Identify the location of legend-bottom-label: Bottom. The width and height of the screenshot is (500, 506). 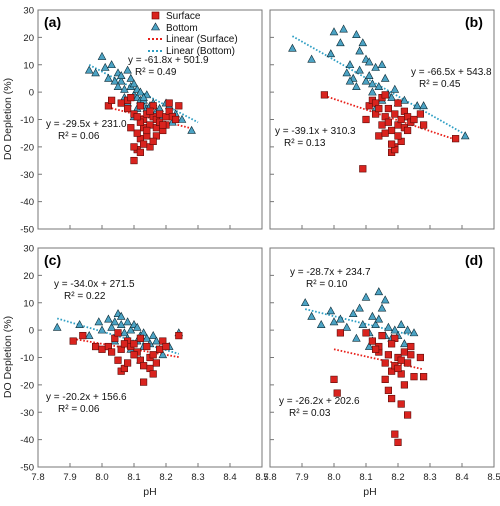
(182, 28).